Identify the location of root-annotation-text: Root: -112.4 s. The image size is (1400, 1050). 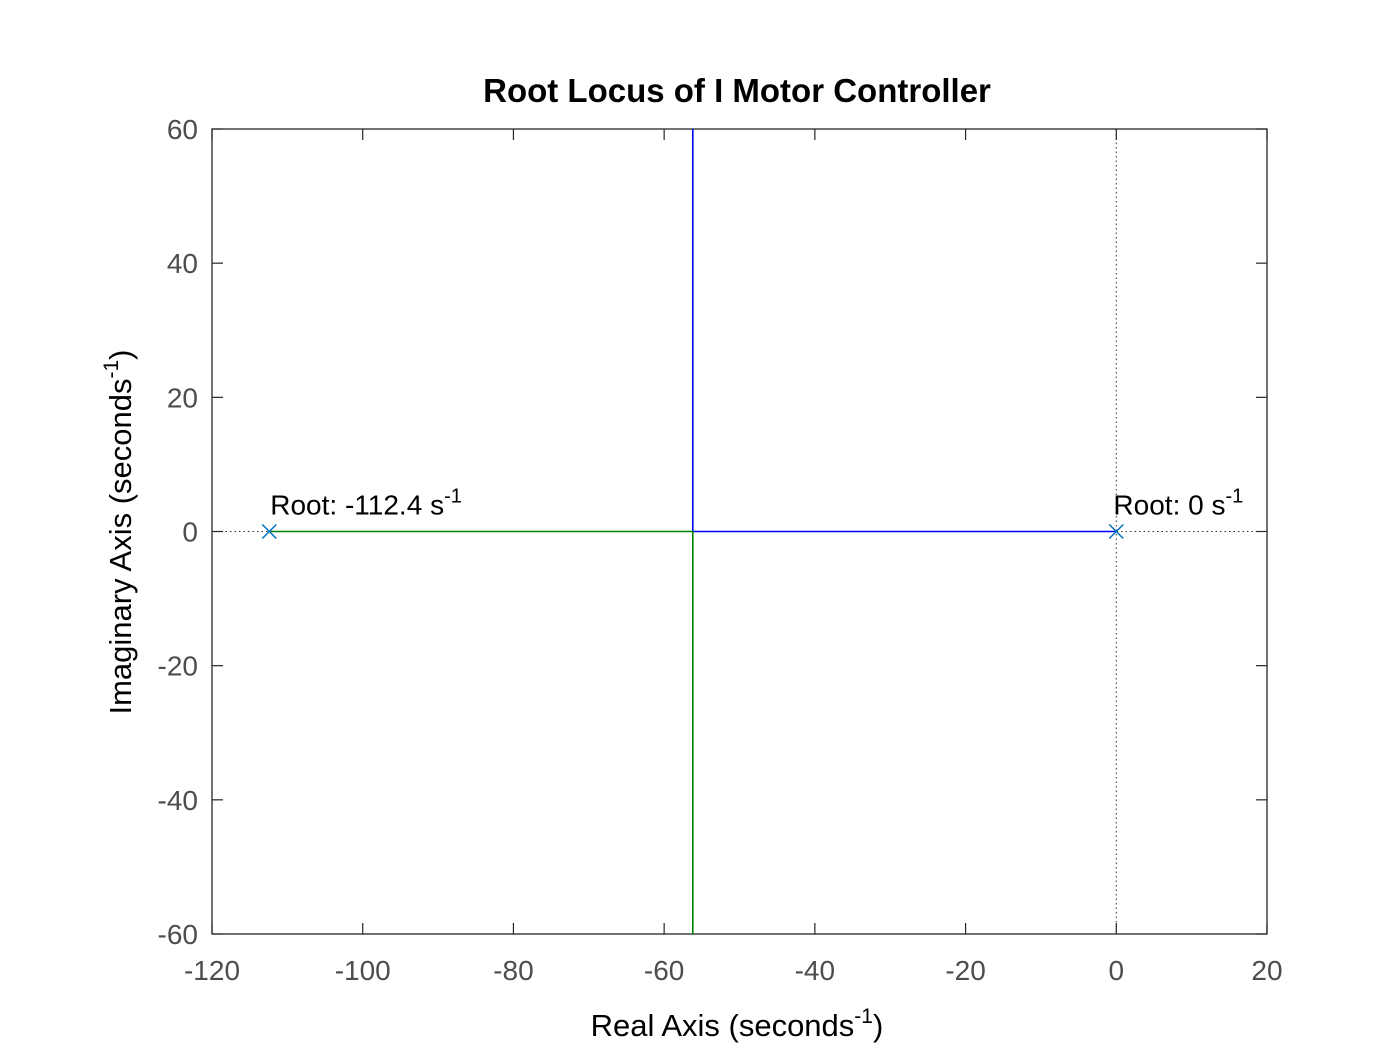
(357, 505).